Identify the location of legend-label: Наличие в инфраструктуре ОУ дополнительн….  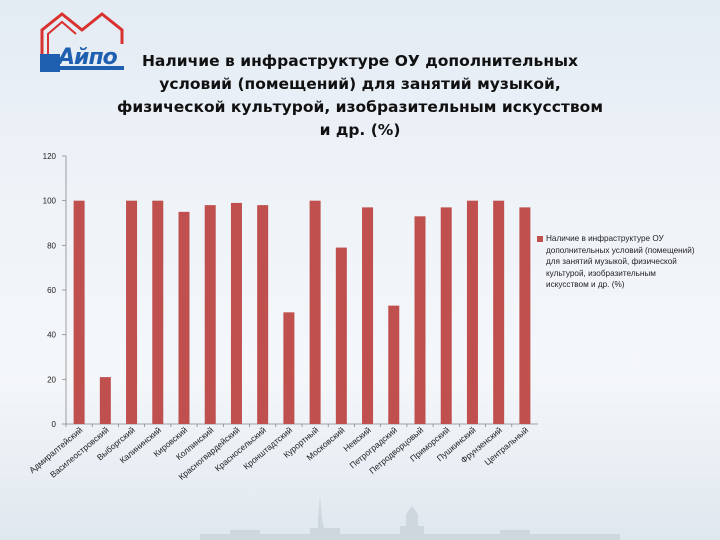
(620, 261).